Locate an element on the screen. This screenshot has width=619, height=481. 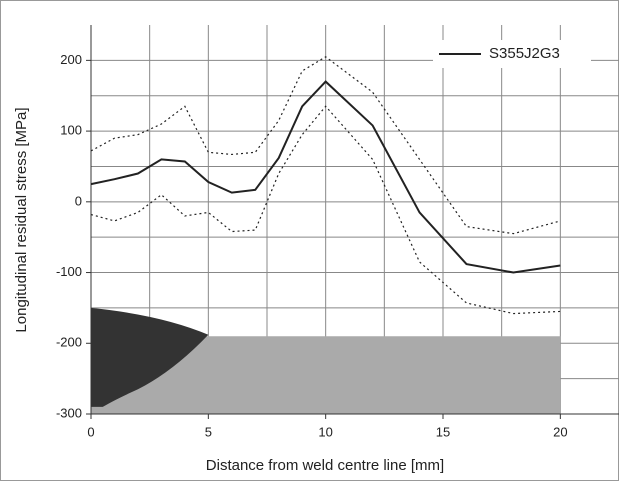
x-tick-label: 20 is located at coordinates (560, 431).